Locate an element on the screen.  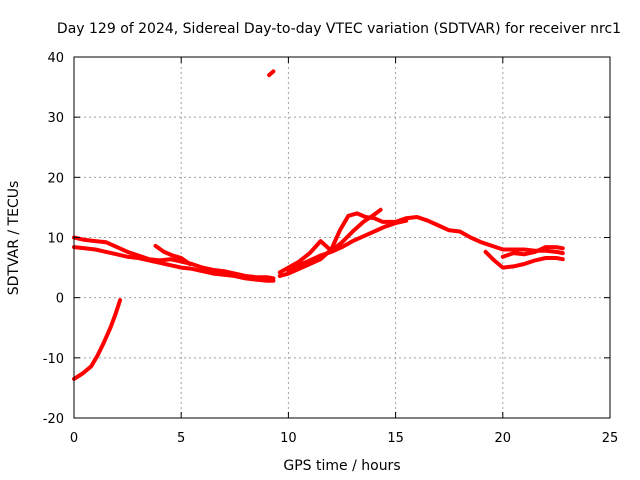
series-track-main-b is located at coordinates (174, 264).